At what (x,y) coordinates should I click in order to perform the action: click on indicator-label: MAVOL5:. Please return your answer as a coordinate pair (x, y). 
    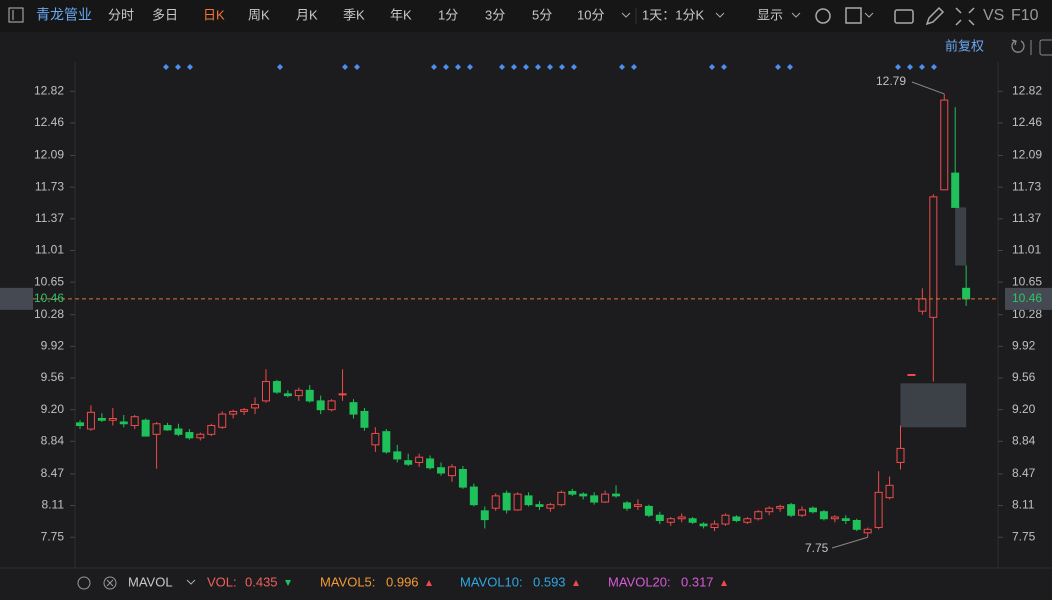
    Looking at the image, I should click on (347, 581).